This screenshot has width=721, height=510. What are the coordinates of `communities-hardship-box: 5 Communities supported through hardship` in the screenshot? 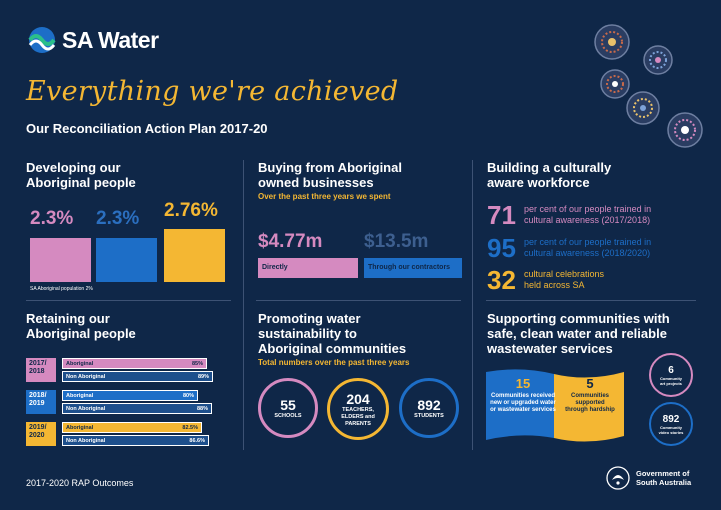 It's located at (590, 395).